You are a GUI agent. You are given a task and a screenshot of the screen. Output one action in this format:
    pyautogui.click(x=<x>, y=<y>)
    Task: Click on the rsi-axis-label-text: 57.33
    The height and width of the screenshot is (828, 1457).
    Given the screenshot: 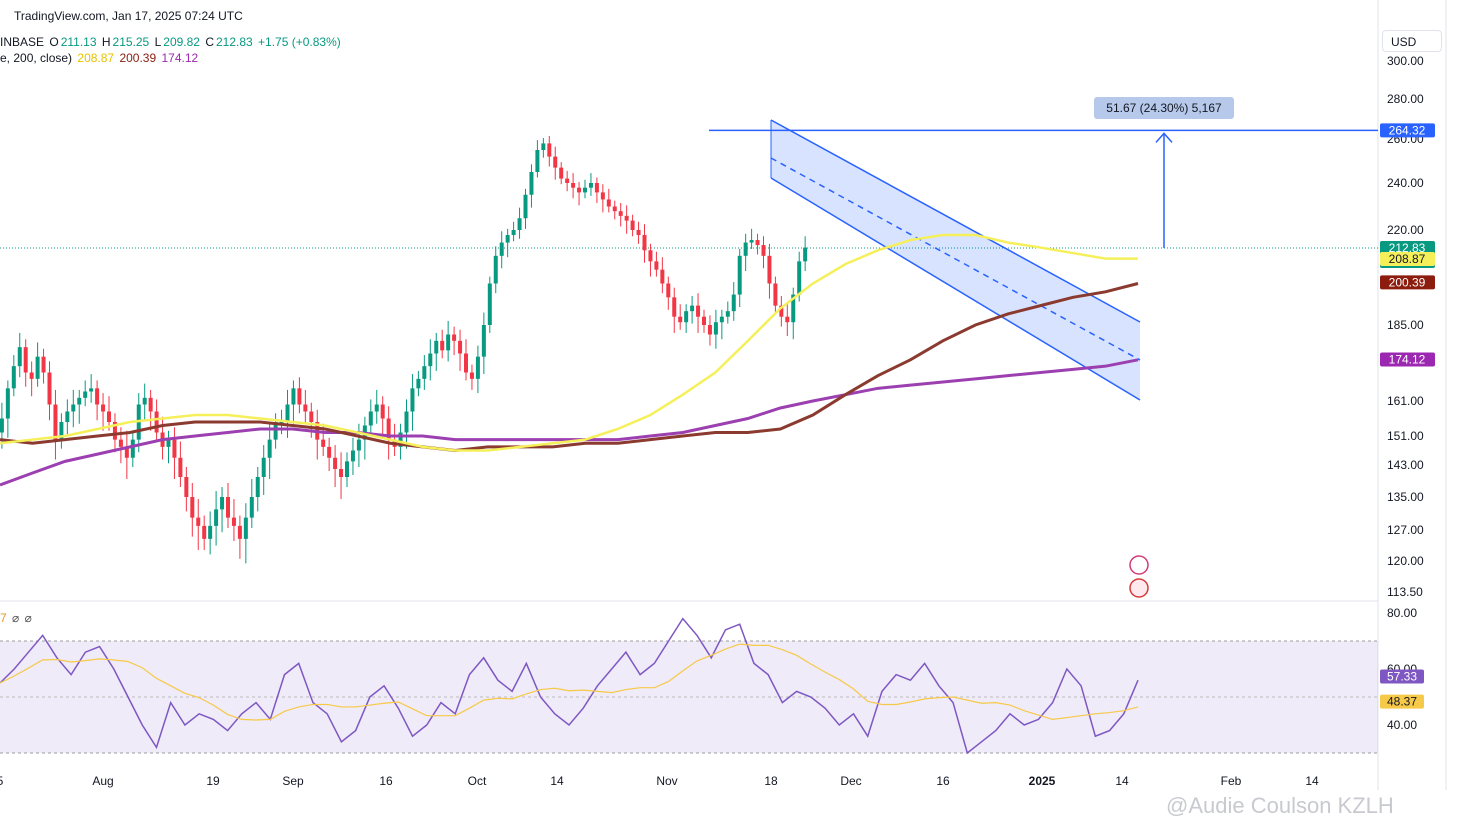 What is the action you would take?
    pyautogui.click(x=1402, y=676)
    